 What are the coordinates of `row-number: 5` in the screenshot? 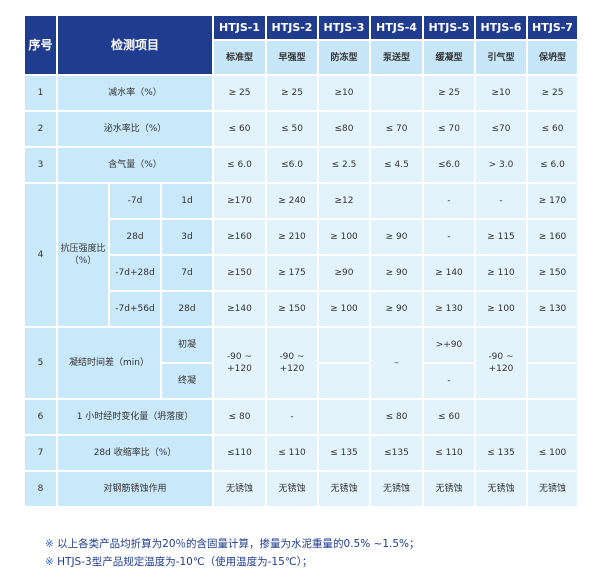 It's located at (40, 363).